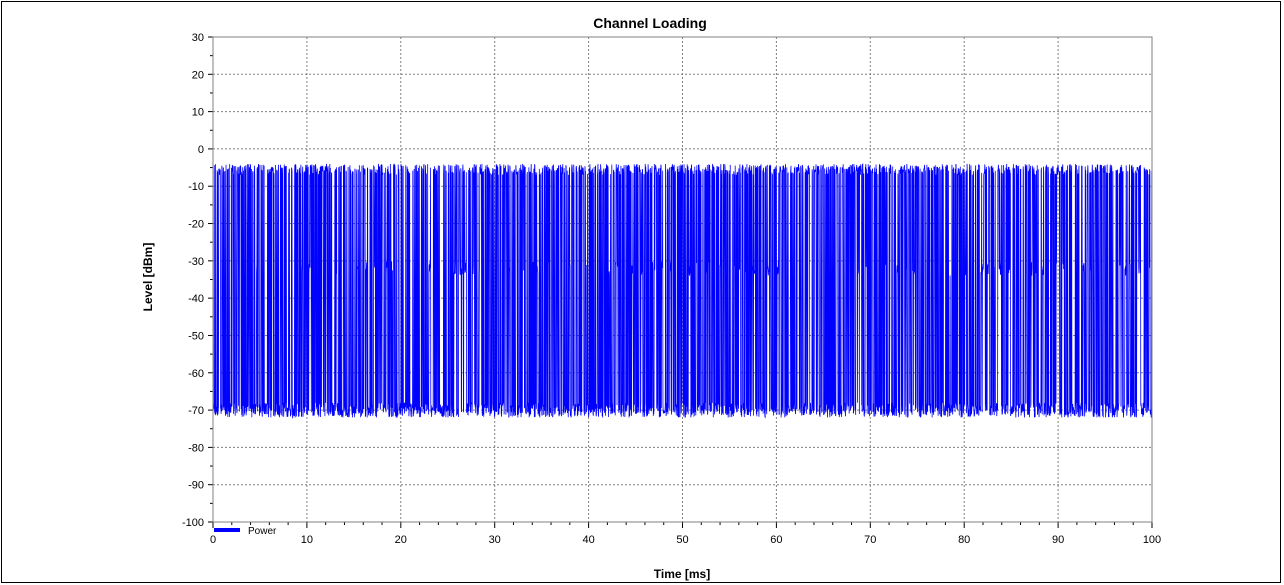  What do you see at coordinates (193, 523) in the screenshot?
I see `y-tick-label: -100` at bounding box center [193, 523].